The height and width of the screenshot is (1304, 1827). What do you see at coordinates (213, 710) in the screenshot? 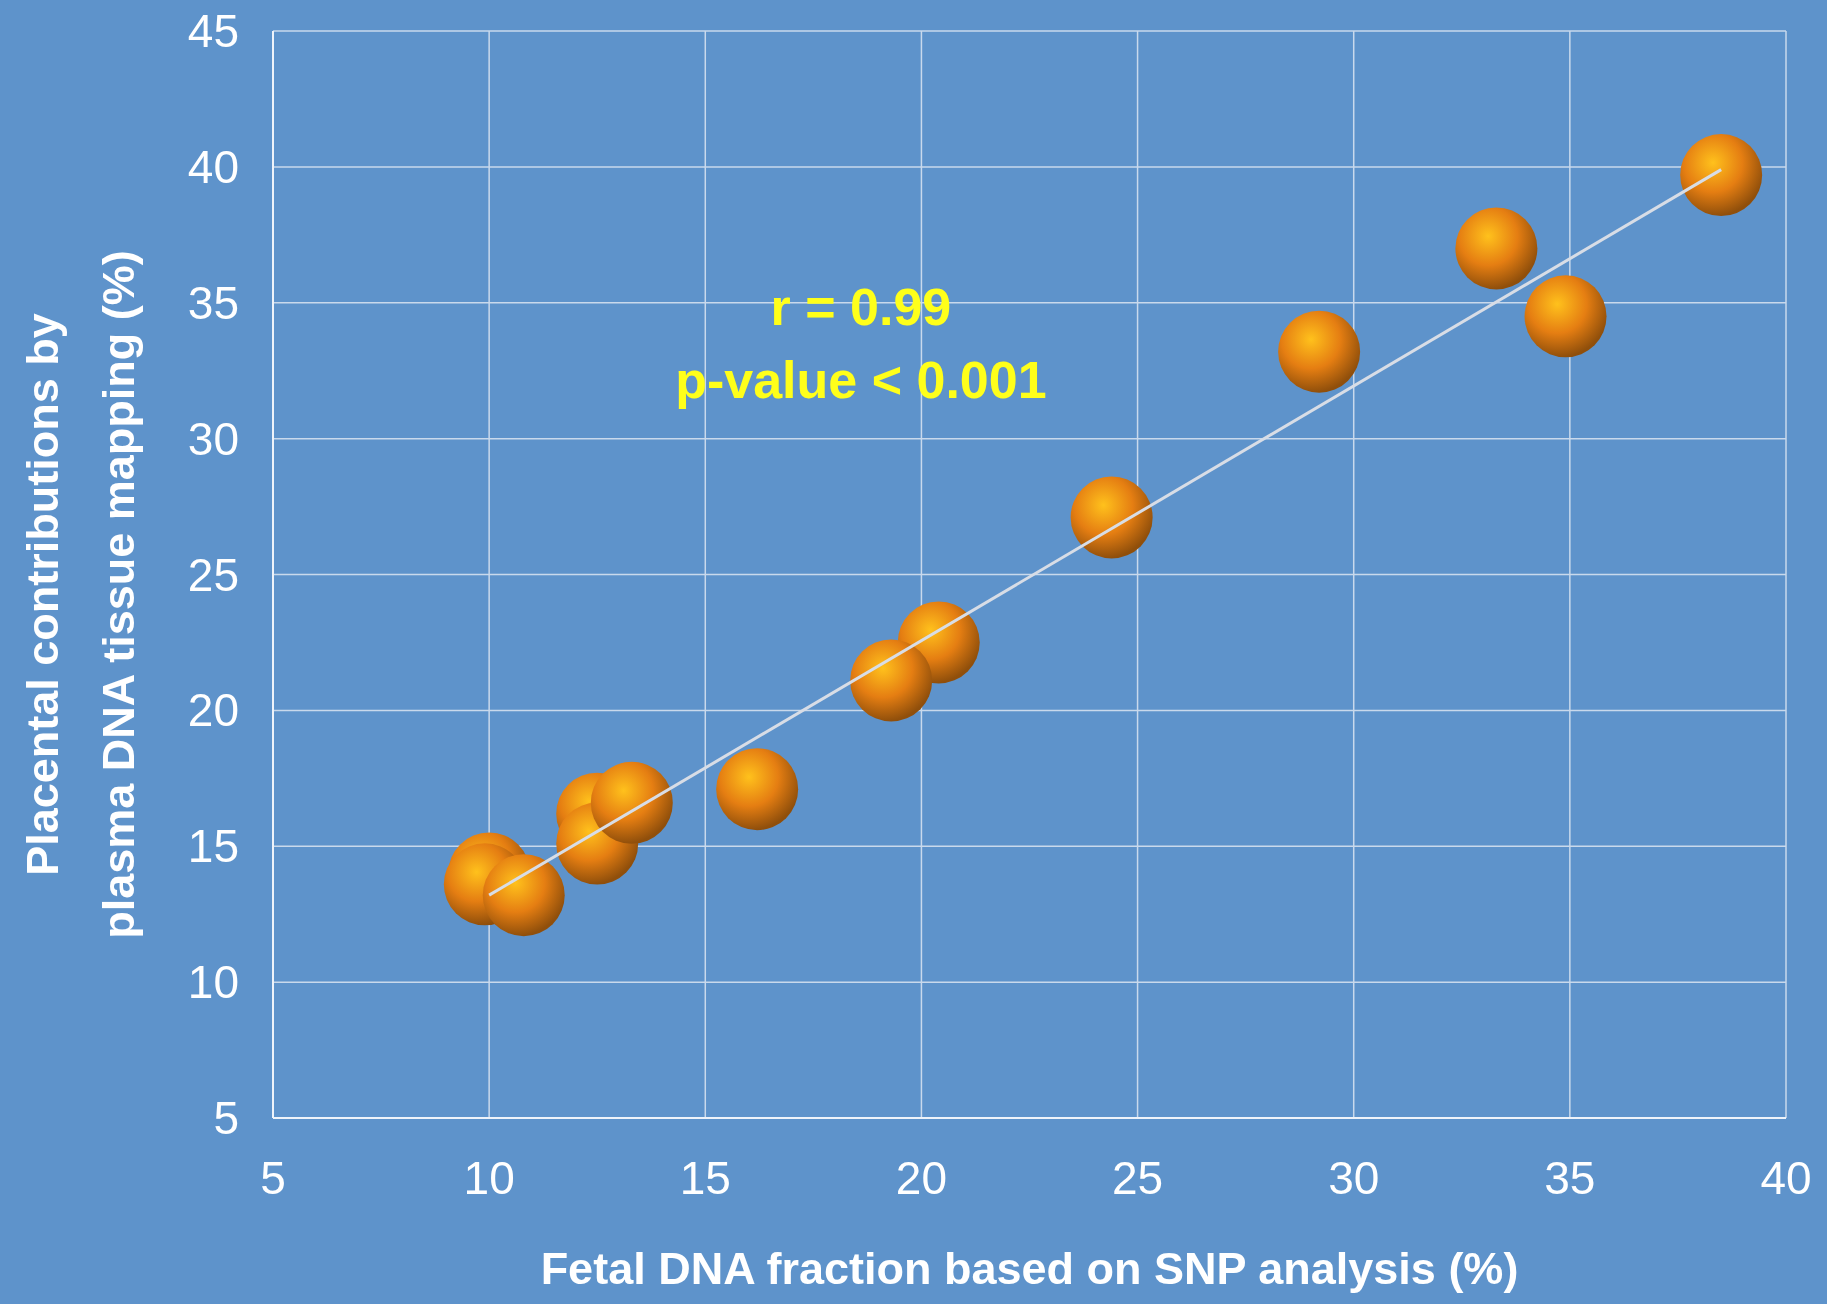
I see `y-tick-label: 20` at bounding box center [213, 710].